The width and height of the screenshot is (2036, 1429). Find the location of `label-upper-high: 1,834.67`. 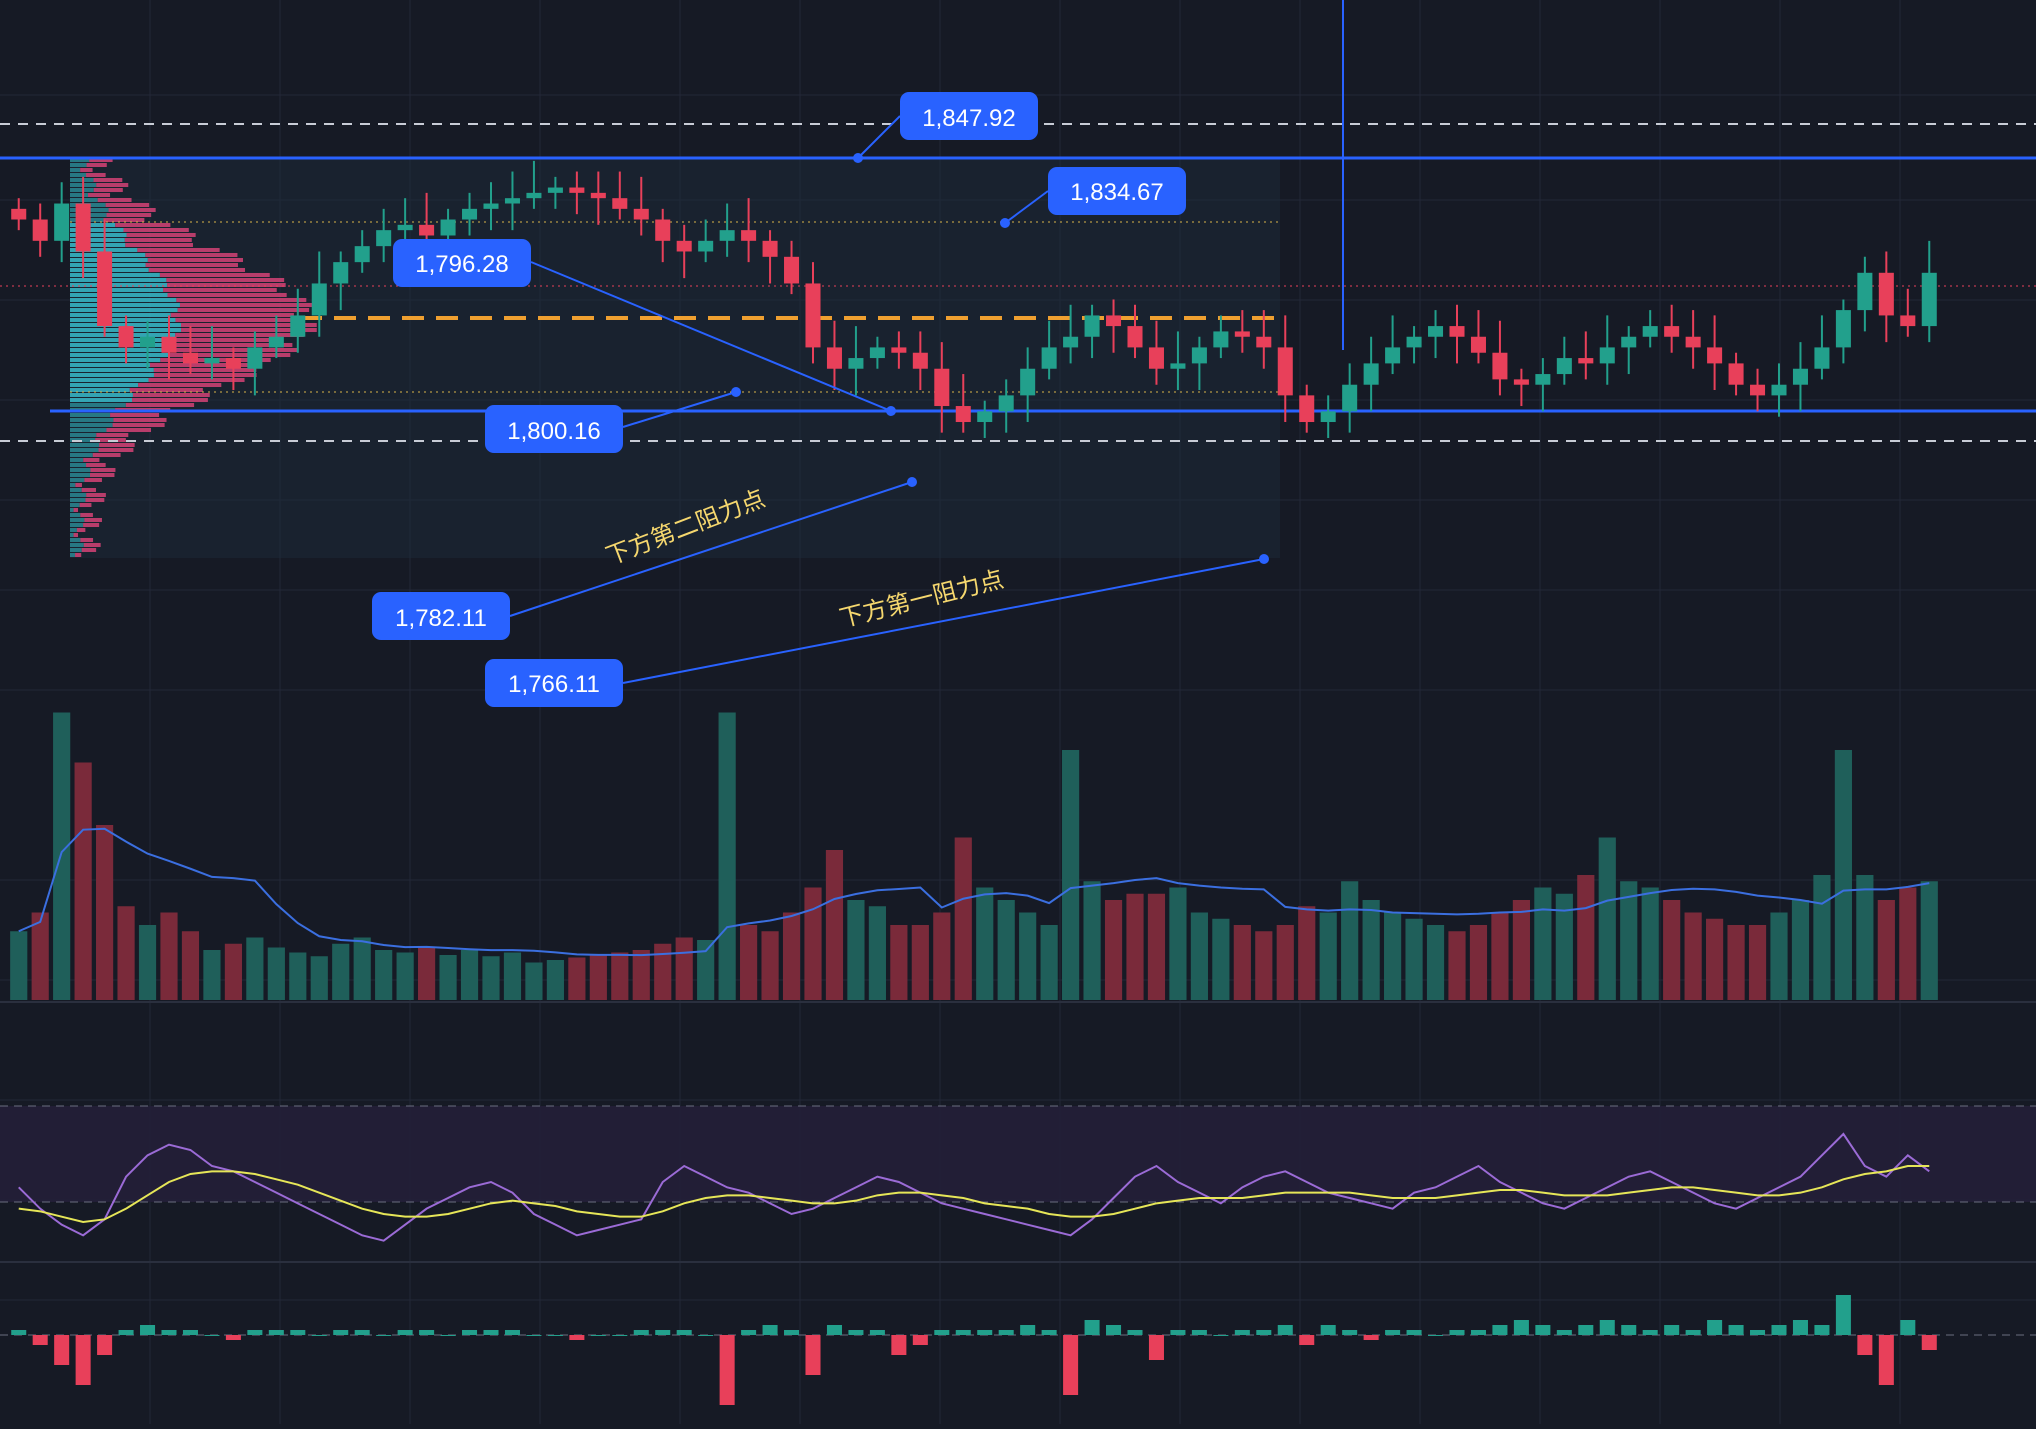

label-upper-high: 1,834.67 is located at coordinates (1117, 191).